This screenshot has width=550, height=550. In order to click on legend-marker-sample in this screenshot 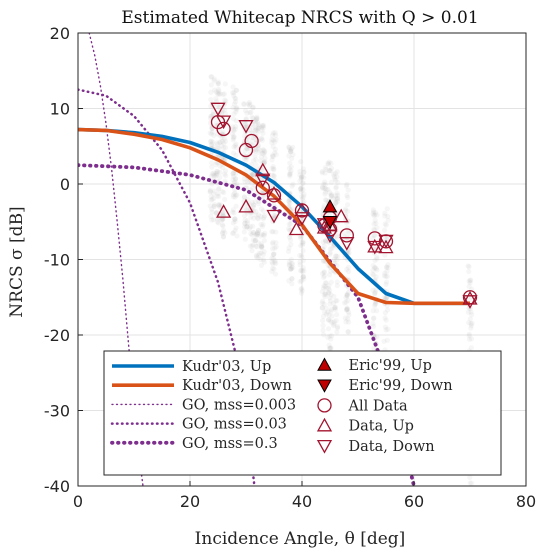, I will do `click(324, 386)`.